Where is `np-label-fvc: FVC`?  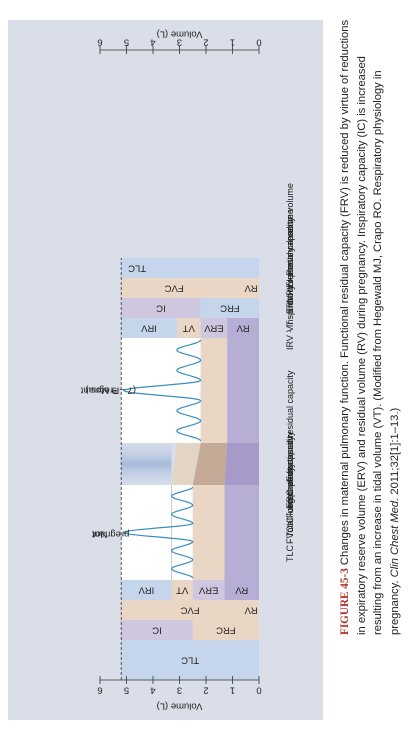 np-label-fvc: FVC is located at coordinates (189, 609).